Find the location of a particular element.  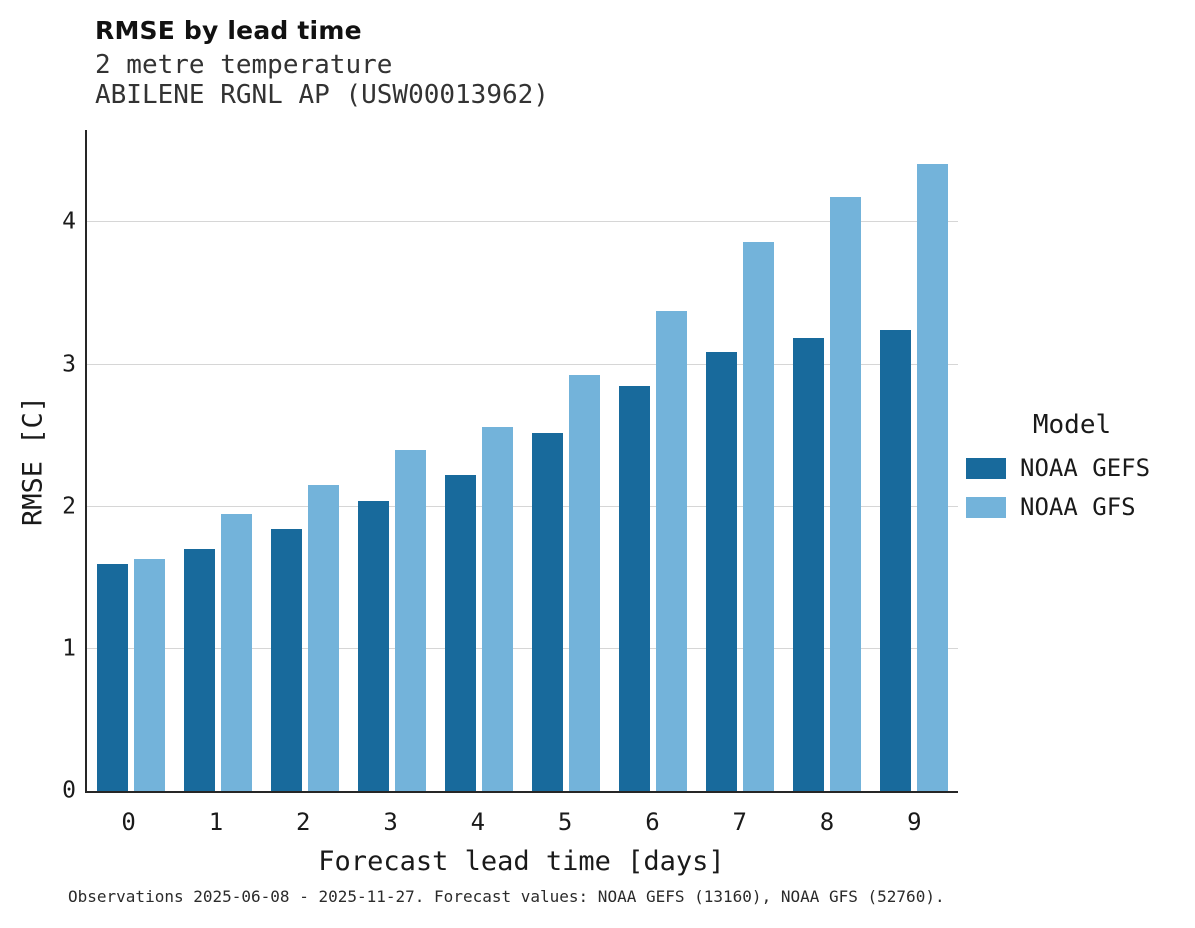

x-tick-label-1: 1 is located at coordinates (216, 822).